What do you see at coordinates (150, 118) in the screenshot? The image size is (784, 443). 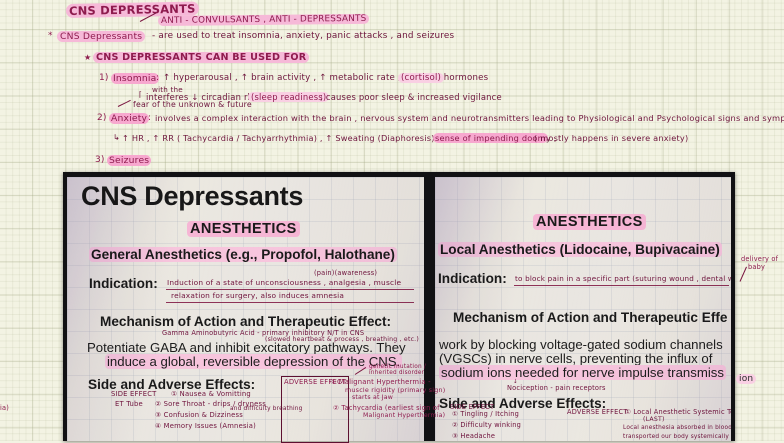 I see `note-item-2-colon: :` at bounding box center [150, 118].